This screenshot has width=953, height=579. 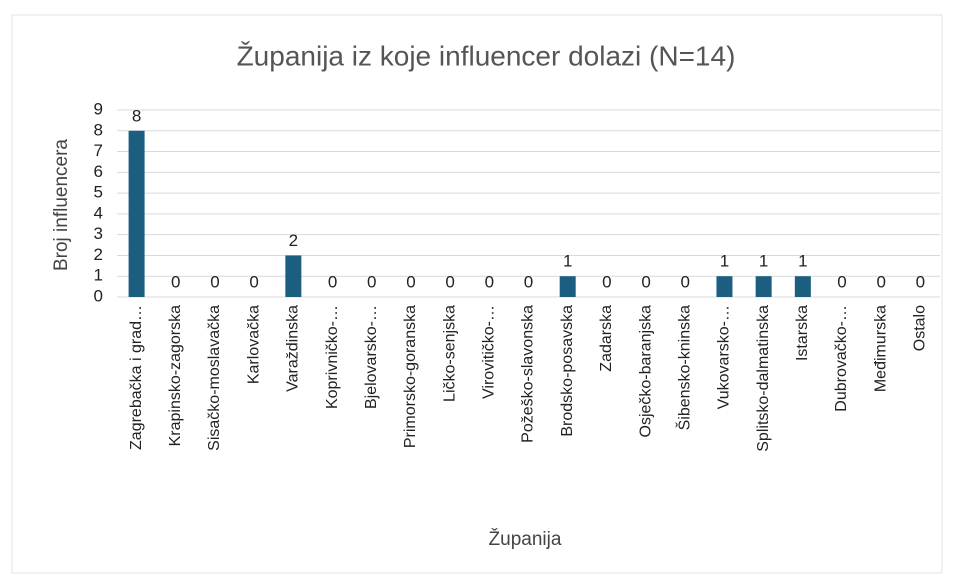 What do you see at coordinates (645, 371) in the screenshot?
I see `x-tick-label: Osječko-baranjska` at bounding box center [645, 371].